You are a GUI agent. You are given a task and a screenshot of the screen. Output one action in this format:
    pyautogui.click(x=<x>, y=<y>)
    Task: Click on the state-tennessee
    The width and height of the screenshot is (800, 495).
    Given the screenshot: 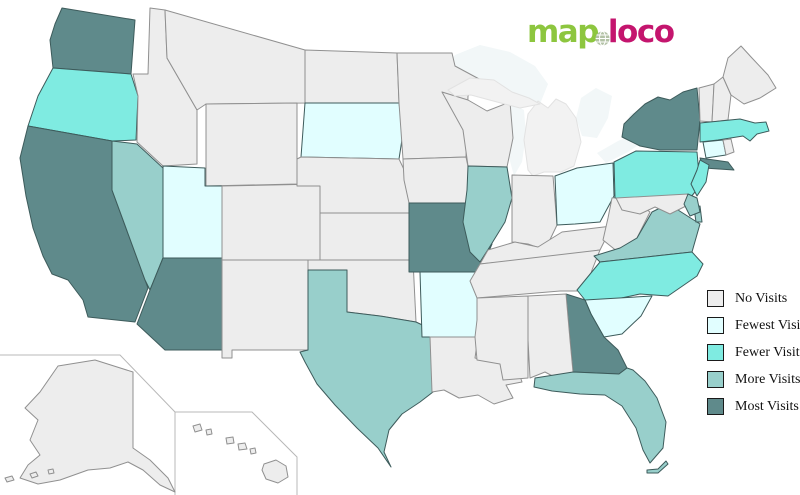 What is the action you would take?
    pyautogui.click(x=535, y=274)
    